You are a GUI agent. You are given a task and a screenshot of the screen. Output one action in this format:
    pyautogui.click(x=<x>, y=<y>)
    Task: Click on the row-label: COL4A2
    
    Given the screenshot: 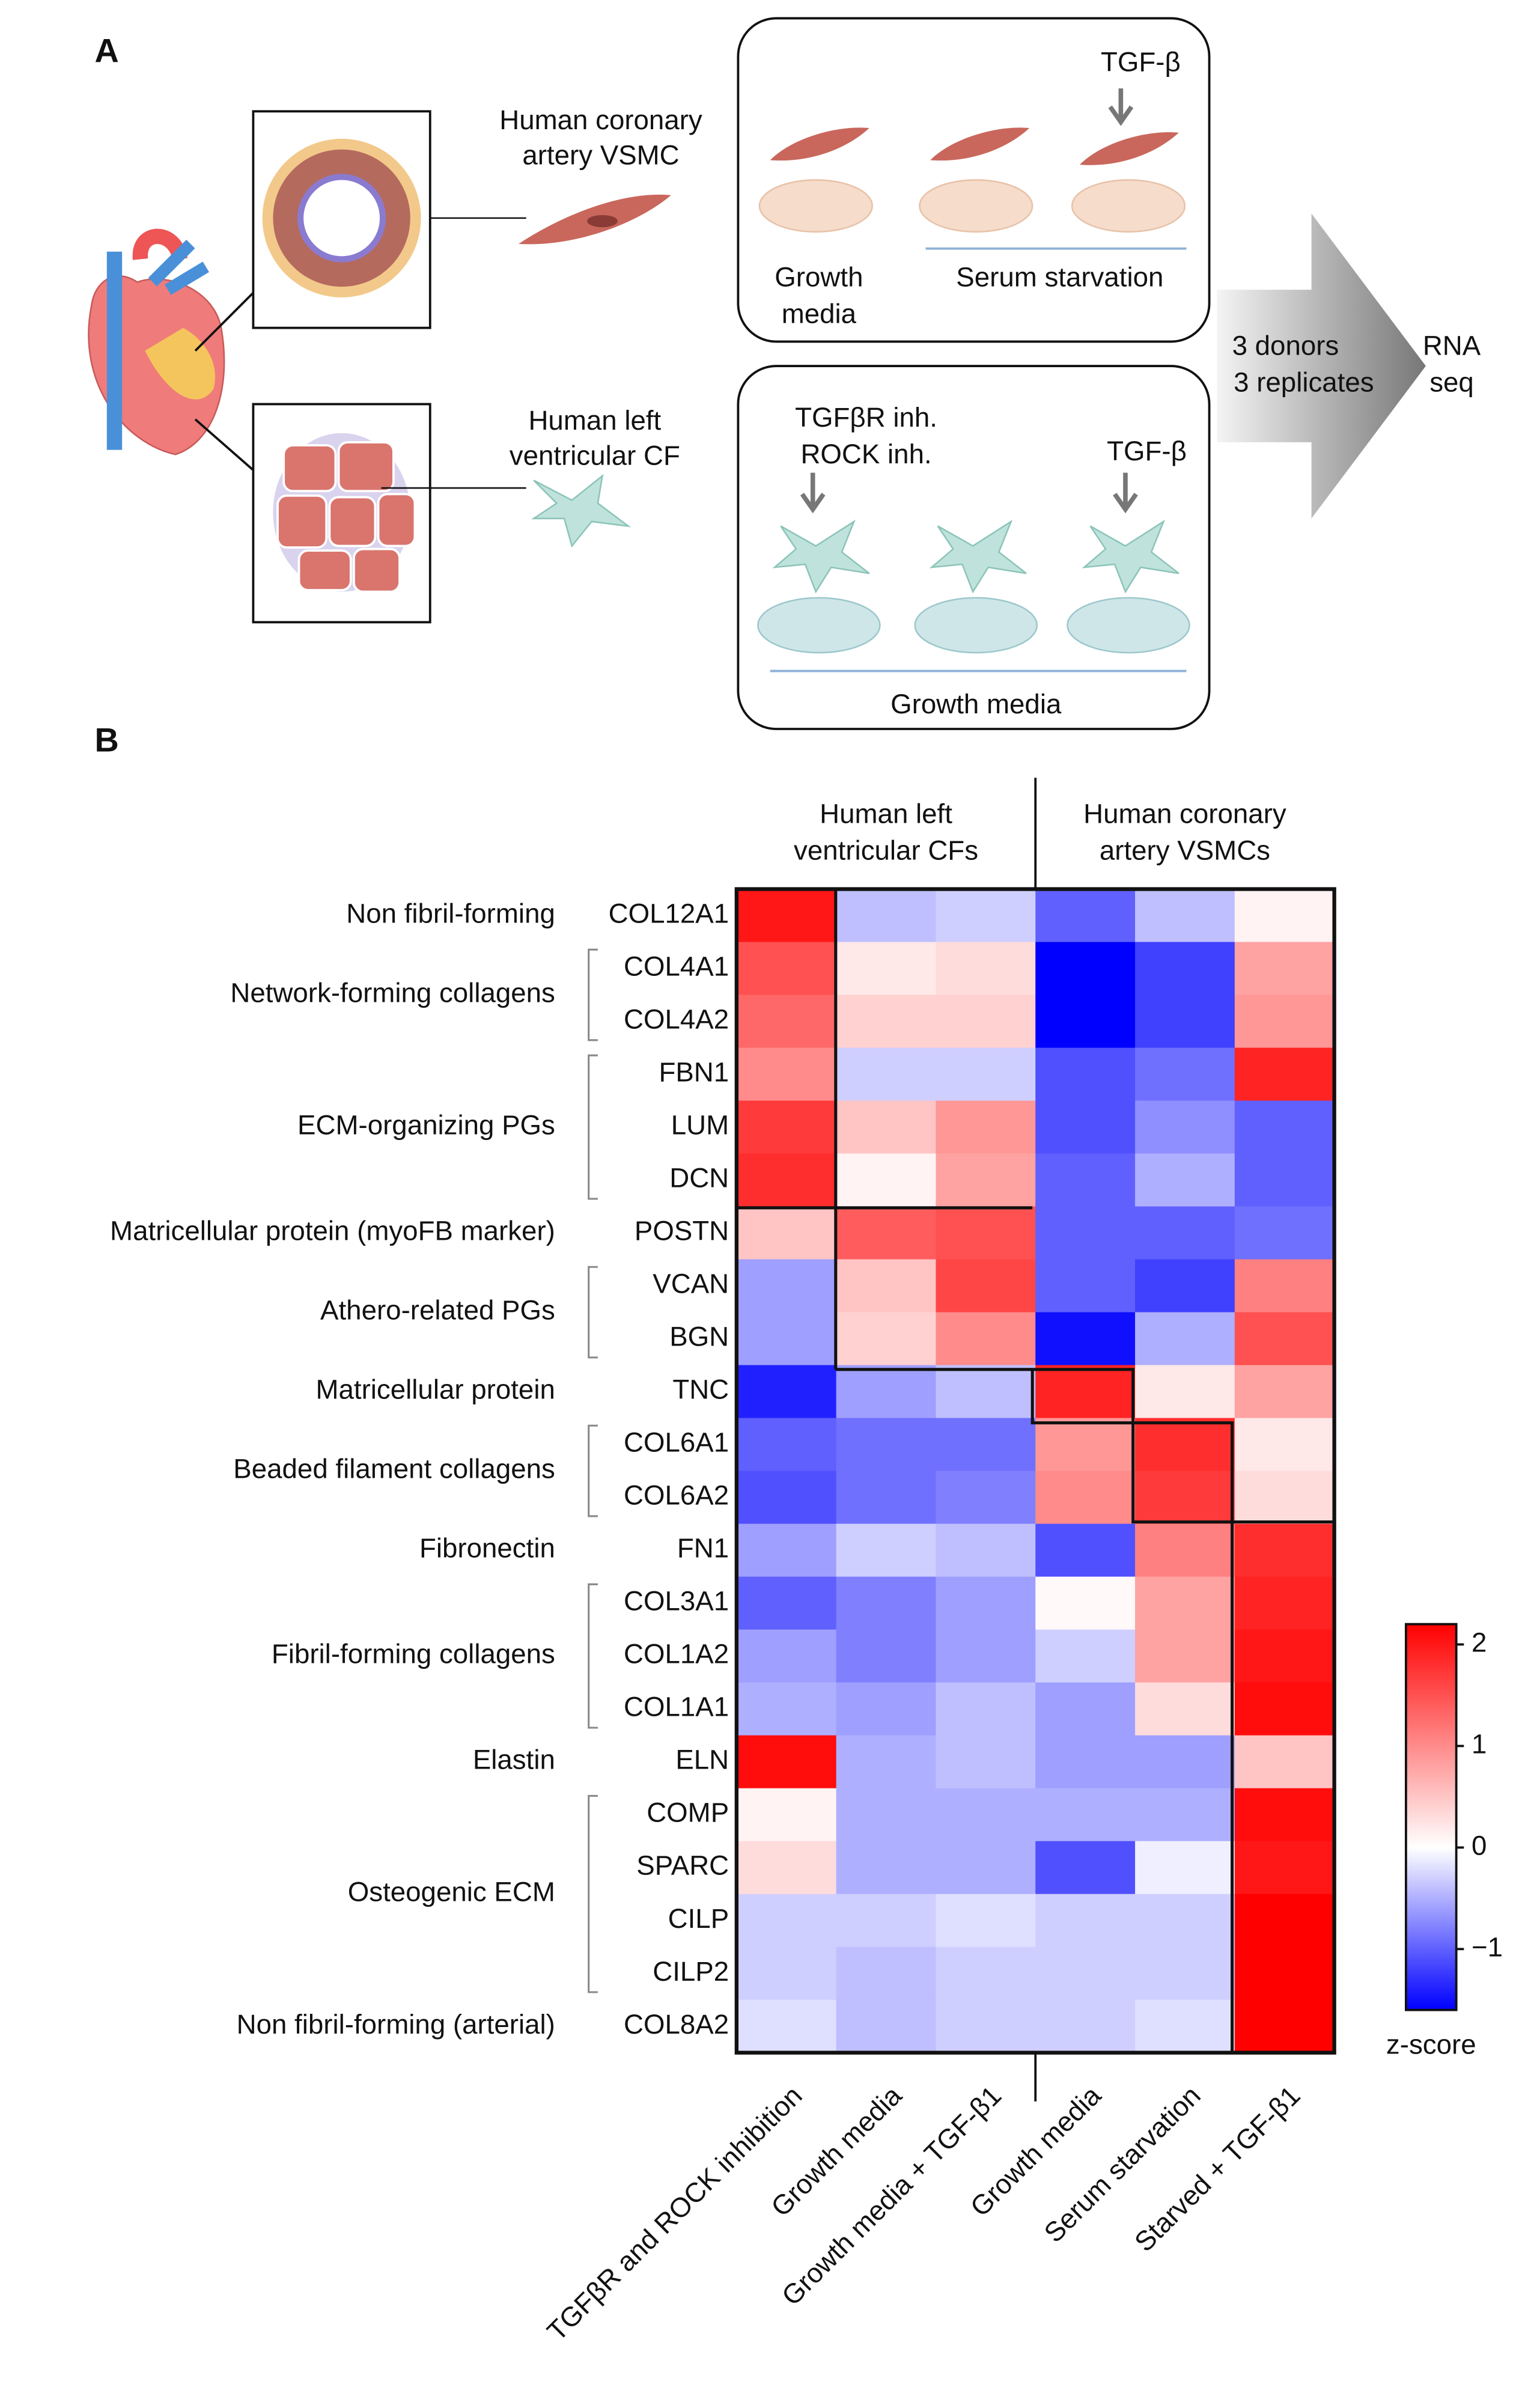 What is the action you would take?
    pyautogui.click(x=676, y=1019)
    